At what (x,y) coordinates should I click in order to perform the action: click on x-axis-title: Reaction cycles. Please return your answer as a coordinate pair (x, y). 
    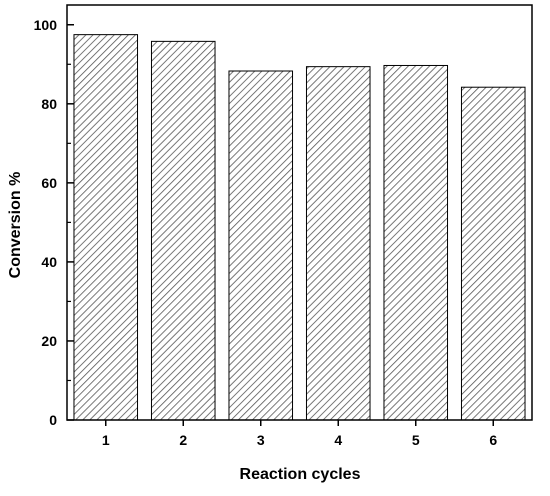
    Looking at the image, I should click on (300, 474).